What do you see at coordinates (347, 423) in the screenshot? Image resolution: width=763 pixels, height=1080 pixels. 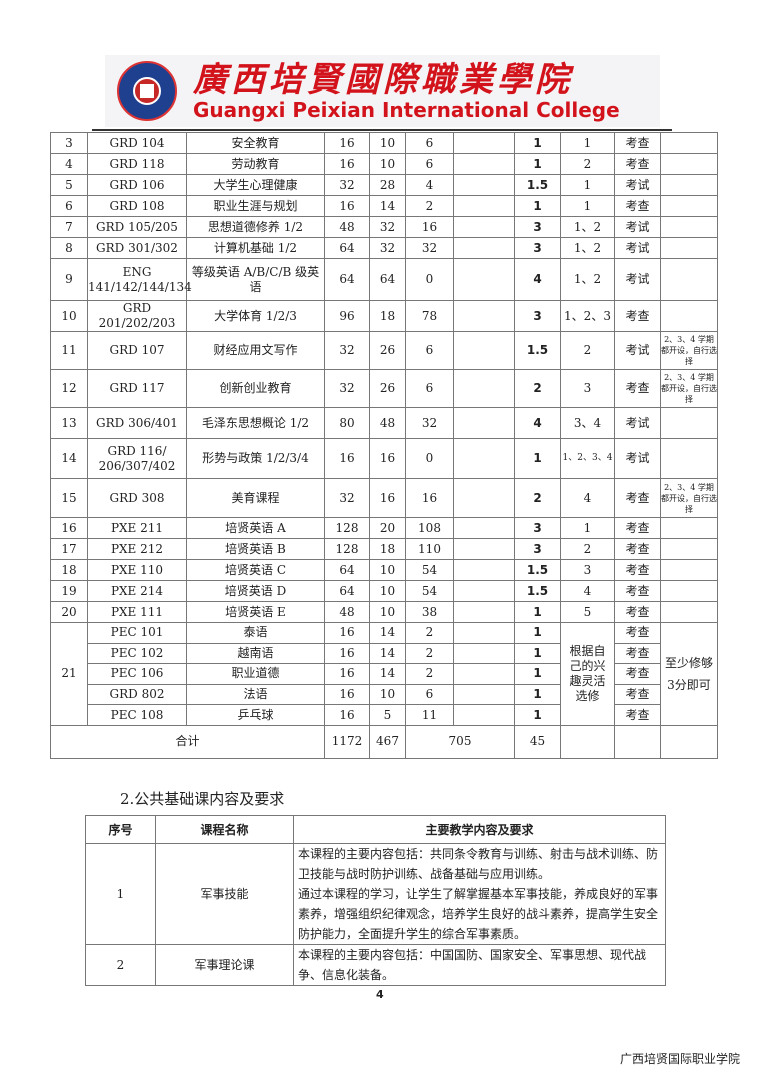 I see `total-hours-cell: 80` at bounding box center [347, 423].